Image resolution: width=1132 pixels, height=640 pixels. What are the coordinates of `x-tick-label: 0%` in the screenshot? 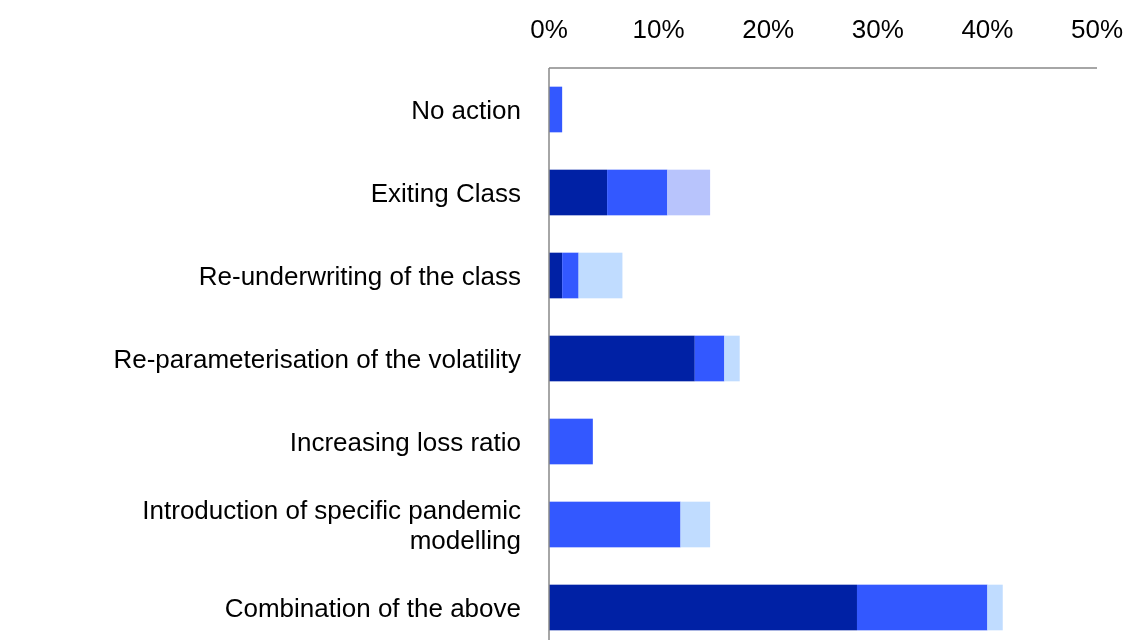 It's located at (549, 29).